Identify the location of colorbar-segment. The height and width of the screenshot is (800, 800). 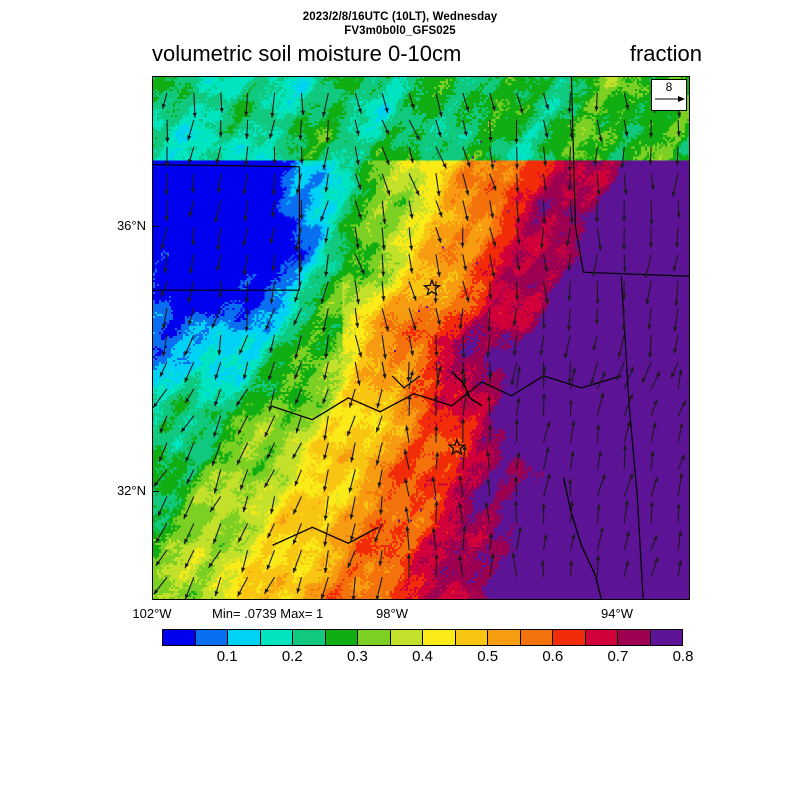
(276, 637).